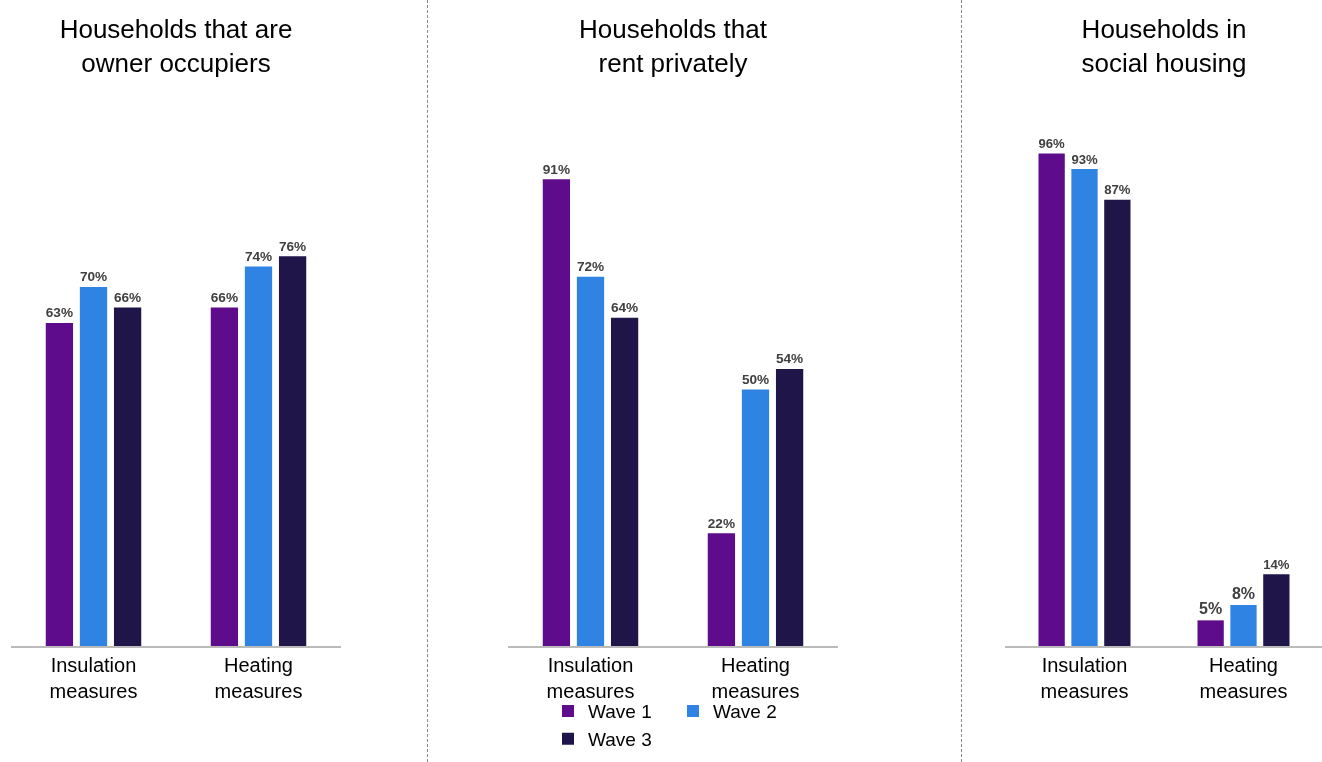  Describe the element at coordinates (292, 246) in the screenshot. I see `data-label: 76%` at that location.